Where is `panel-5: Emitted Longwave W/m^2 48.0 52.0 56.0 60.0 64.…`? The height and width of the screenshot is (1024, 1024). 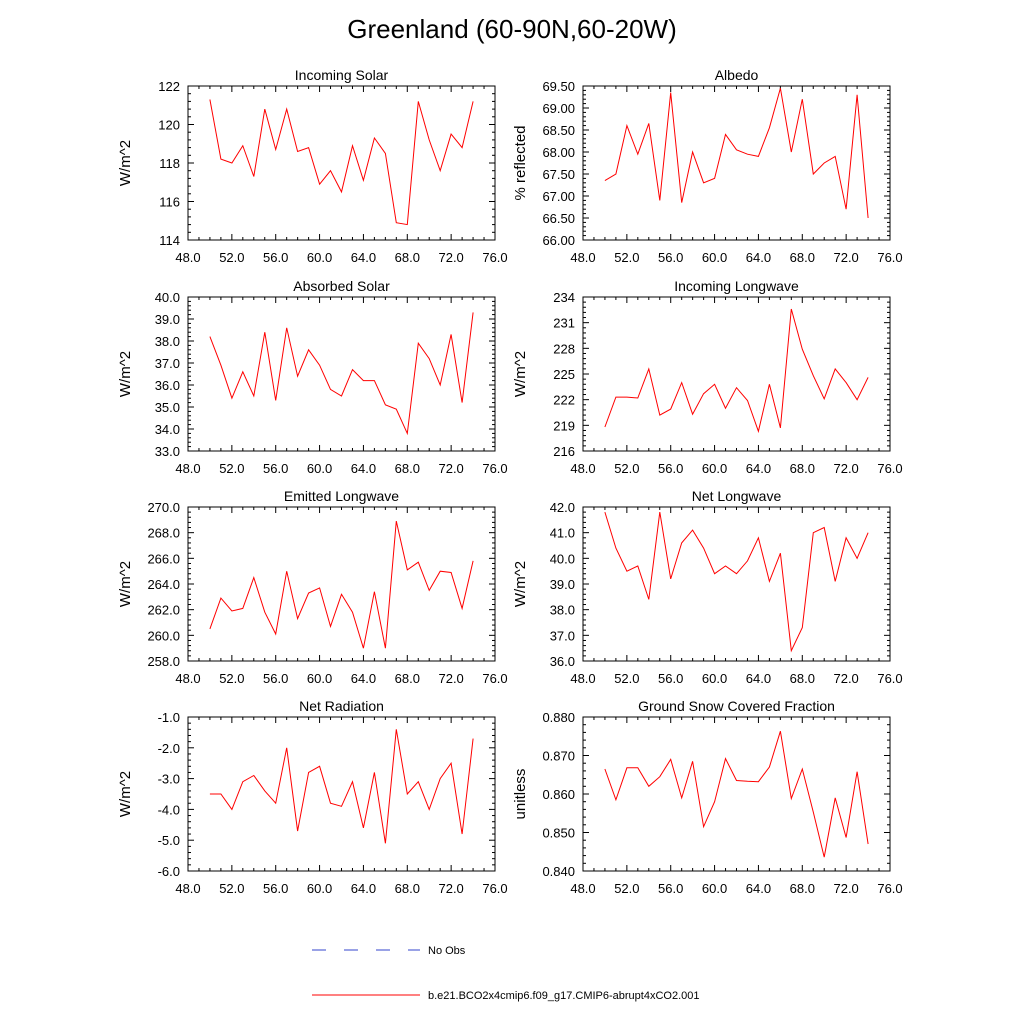
panel-5: Emitted Longwave W/m^2 48.0 52.0 56.0 60.0 64.… is located at coordinates (312, 587).